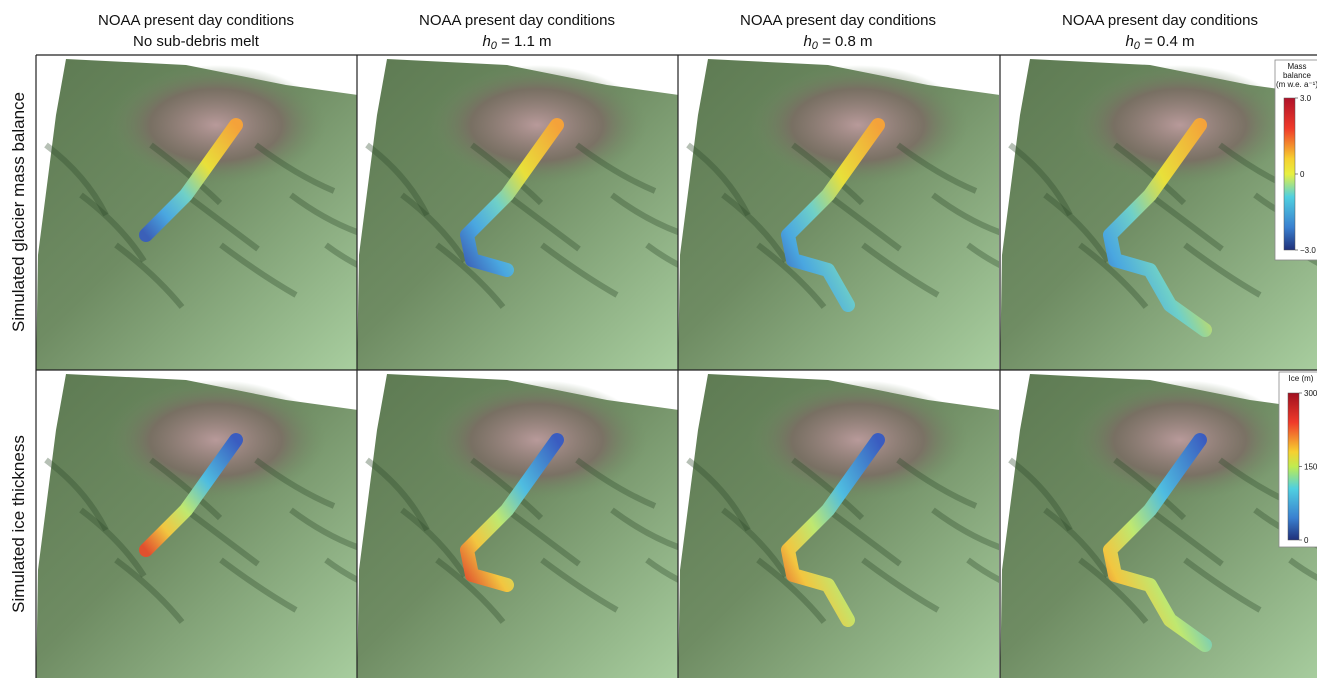  I want to click on column-subtitle: No sub-debris melt, so click(196, 41).